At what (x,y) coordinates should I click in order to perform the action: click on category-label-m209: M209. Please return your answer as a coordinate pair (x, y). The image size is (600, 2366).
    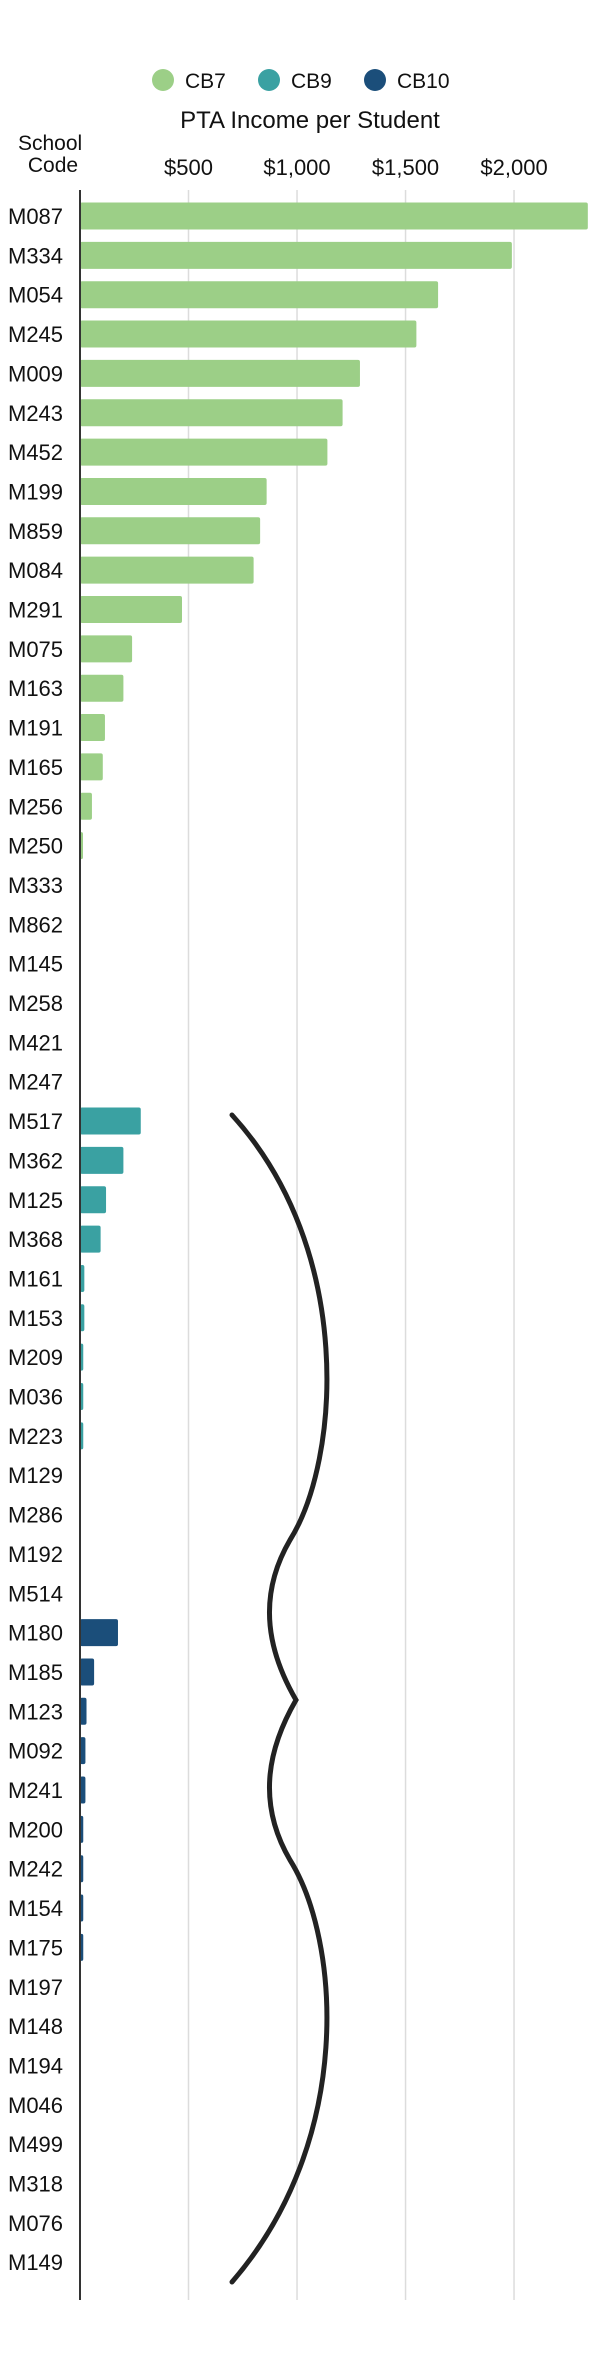
    Looking at the image, I should click on (35, 1357).